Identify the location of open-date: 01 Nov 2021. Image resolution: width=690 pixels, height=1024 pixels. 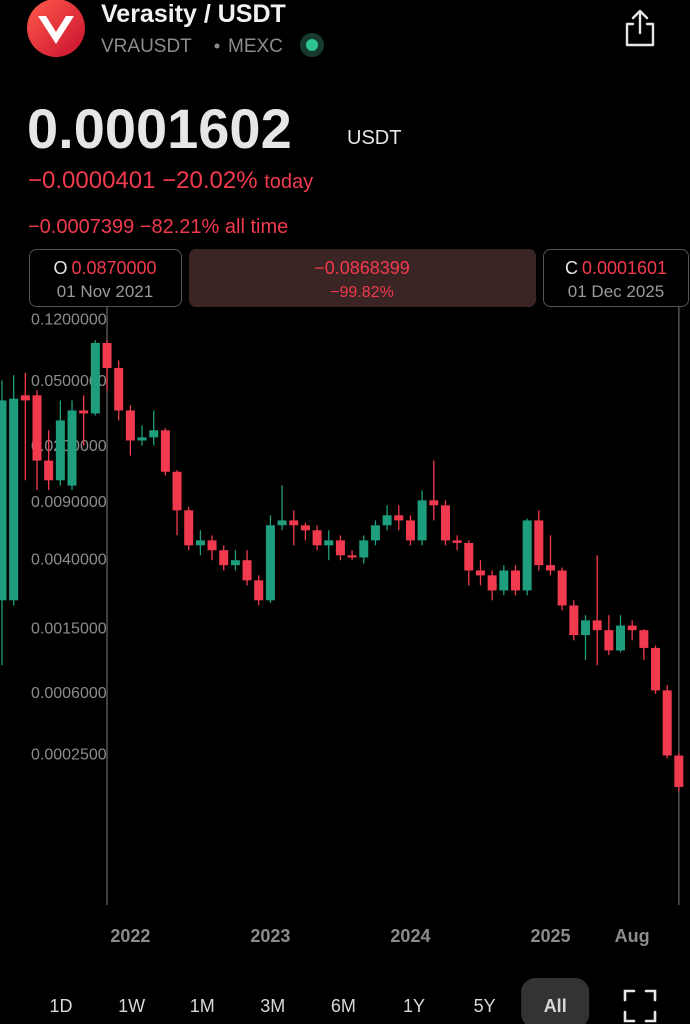
(105, 291).